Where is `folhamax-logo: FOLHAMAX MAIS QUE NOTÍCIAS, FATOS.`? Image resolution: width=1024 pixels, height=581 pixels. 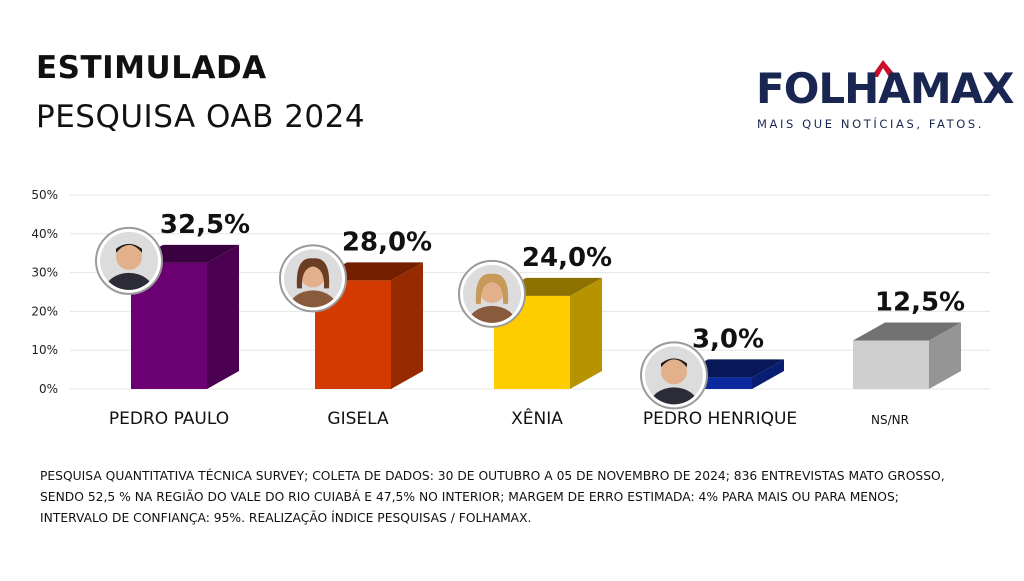 folhamax-logo: FOLHAMAX MAIS QUE NOTÍCIAS, FATOS. is located at coordinates (883, 99).